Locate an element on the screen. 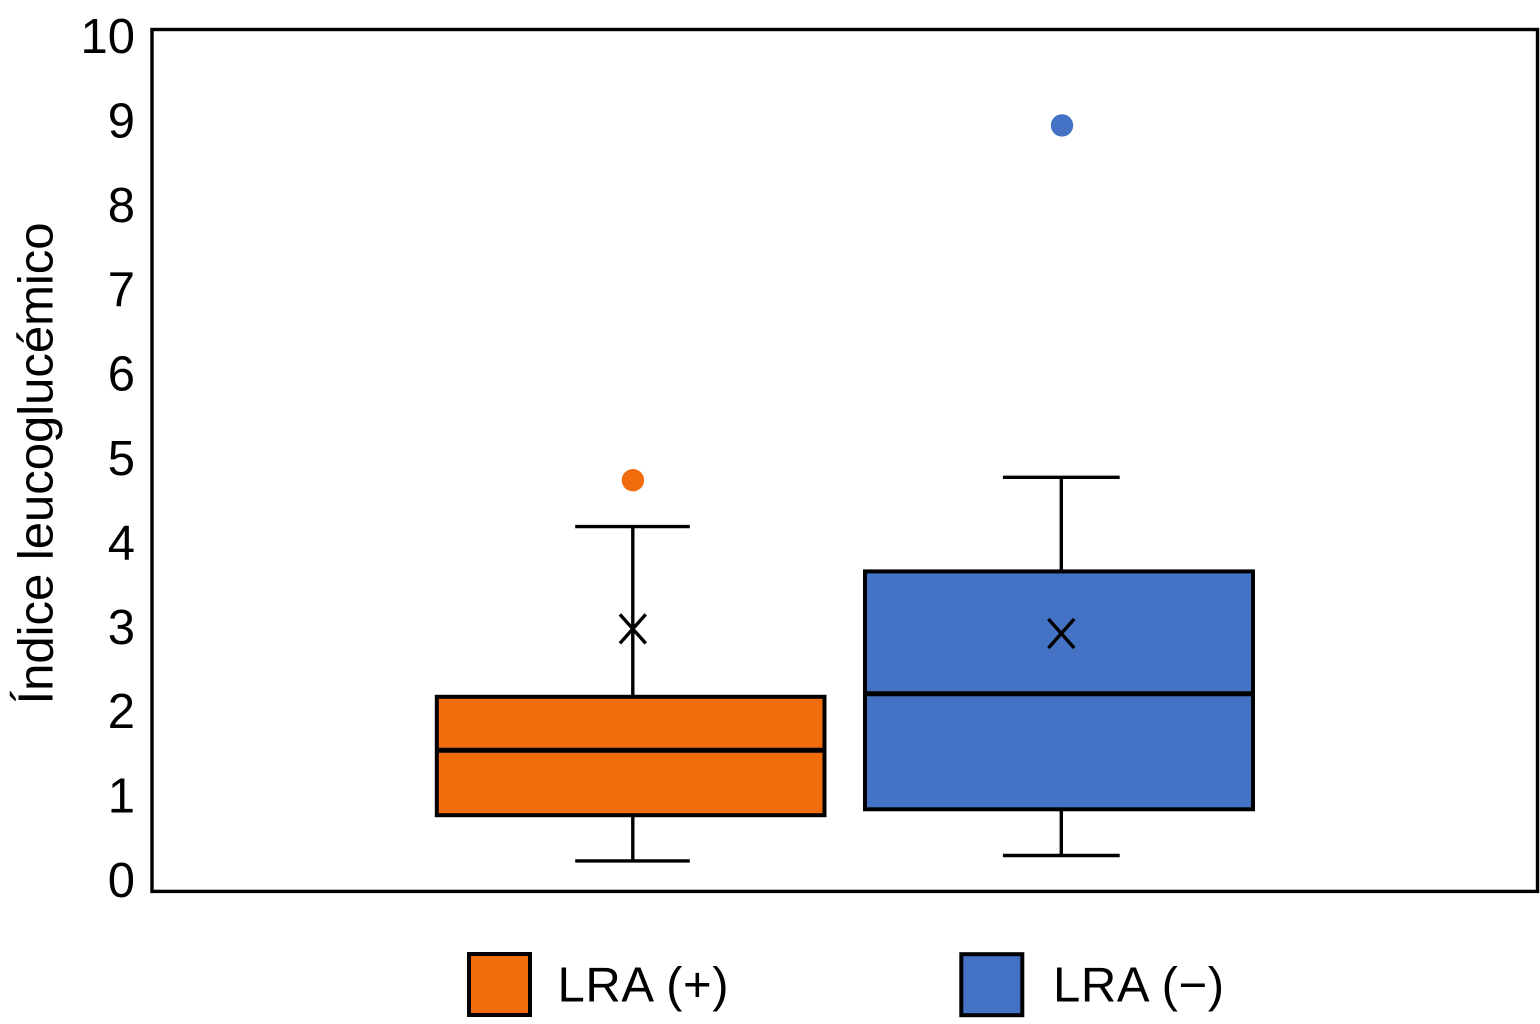  svg-text: 10 is located at coordinates (107, 37).